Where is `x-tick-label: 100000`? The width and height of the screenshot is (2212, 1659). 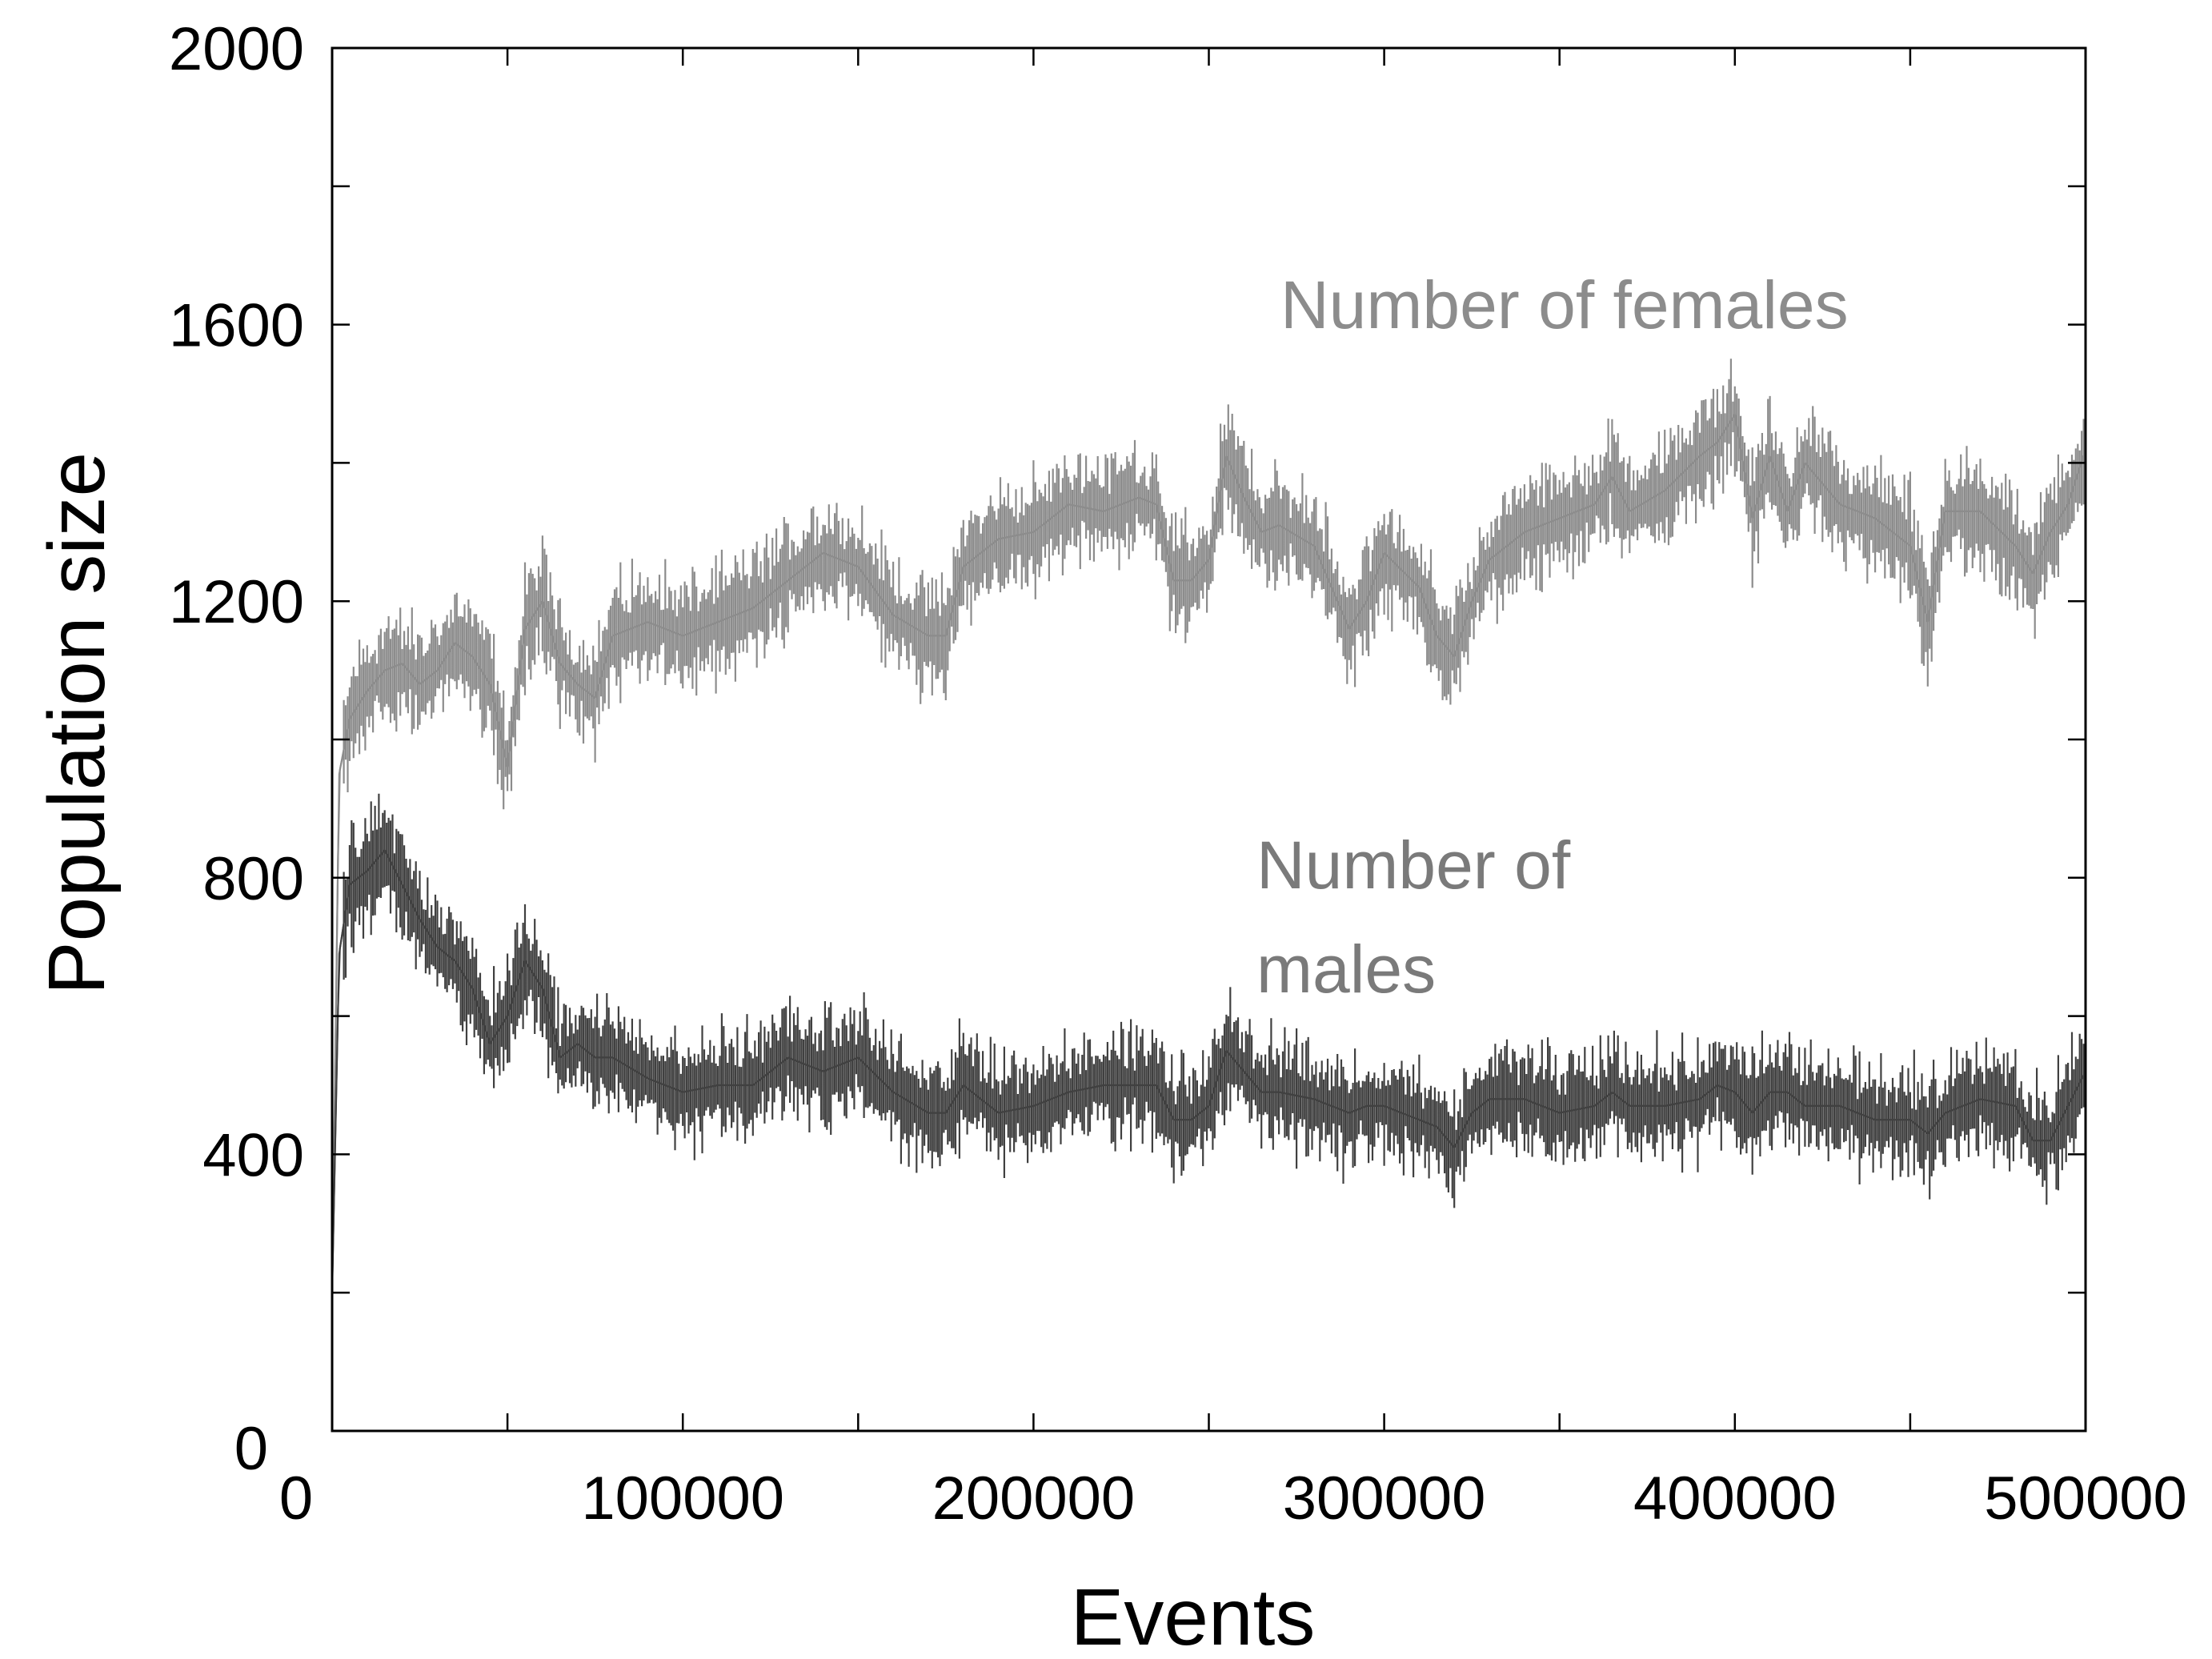 x-tick-label: 100000 is located at coordinates (682, 1499).